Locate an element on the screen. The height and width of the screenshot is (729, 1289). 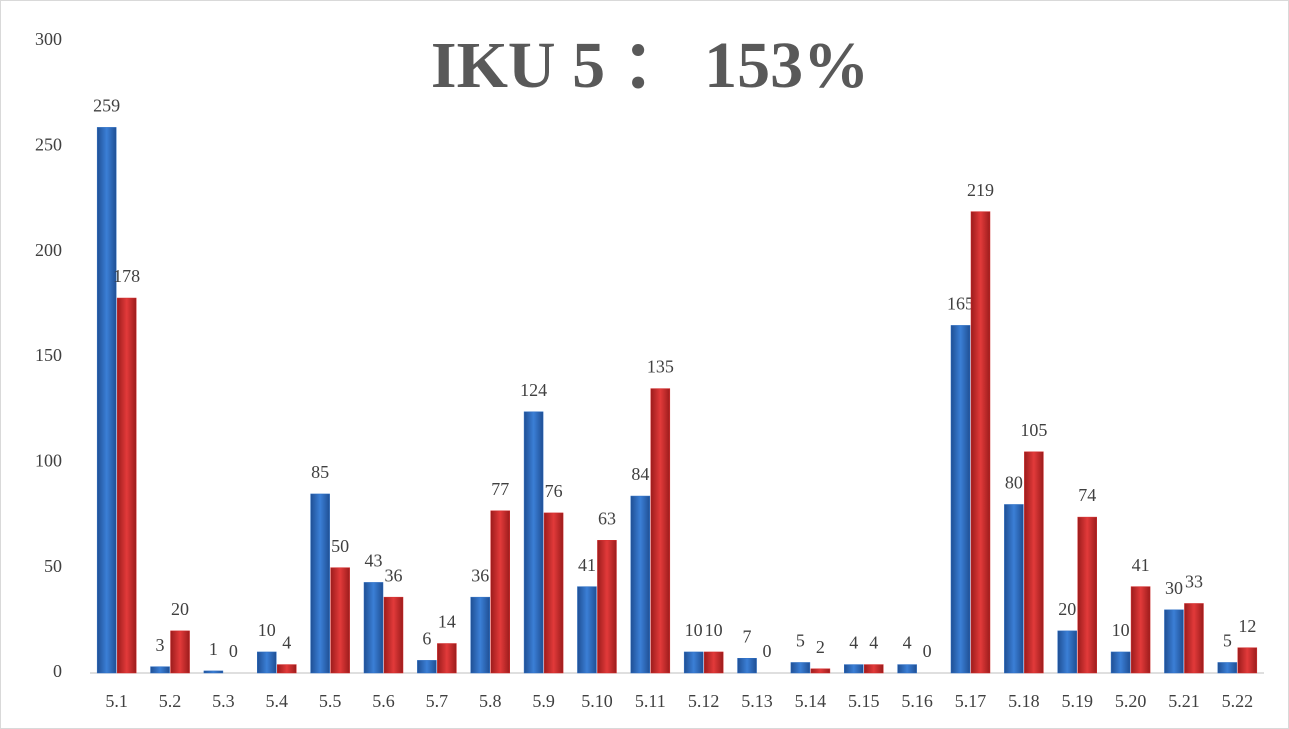
data-label: 3 is located at coordinates (160, 645).